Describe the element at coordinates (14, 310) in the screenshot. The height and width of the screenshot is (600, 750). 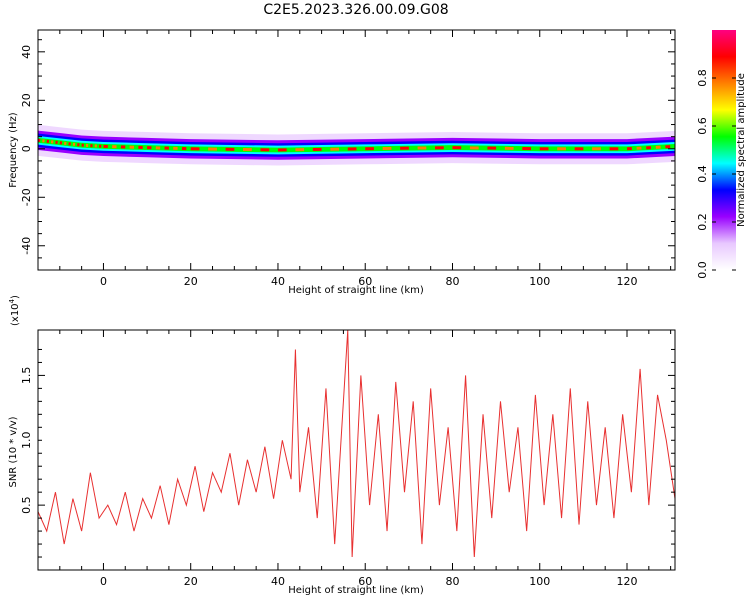
I see `snr-y-multiplier: (x104)` at that location.